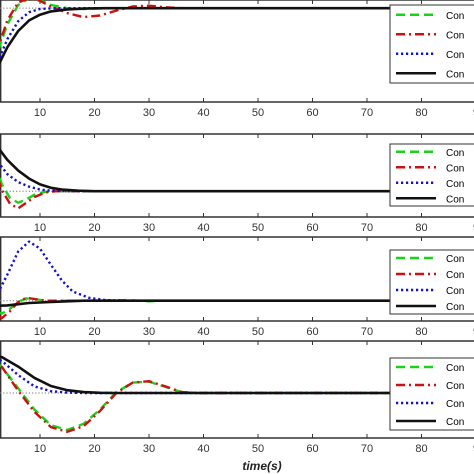 The height and width of the screenshot is (474, 474). What do you see at coordinates (261, 466) in the screenshot?
I see `x-axis-label: time(s)` at bounding box center [261, 466].